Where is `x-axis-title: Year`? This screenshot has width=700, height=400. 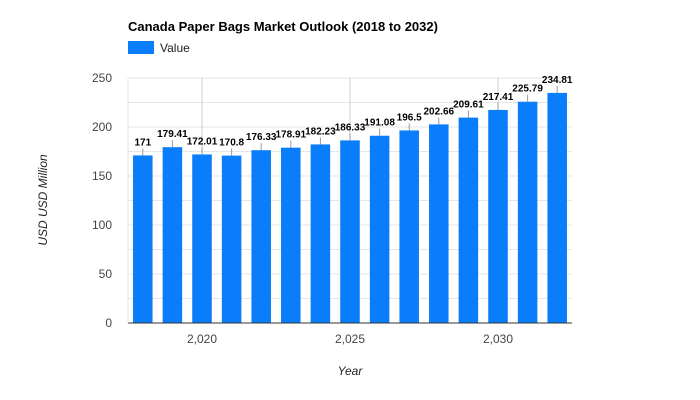
x-axis-title: Year is located at coordinates (351, 371).